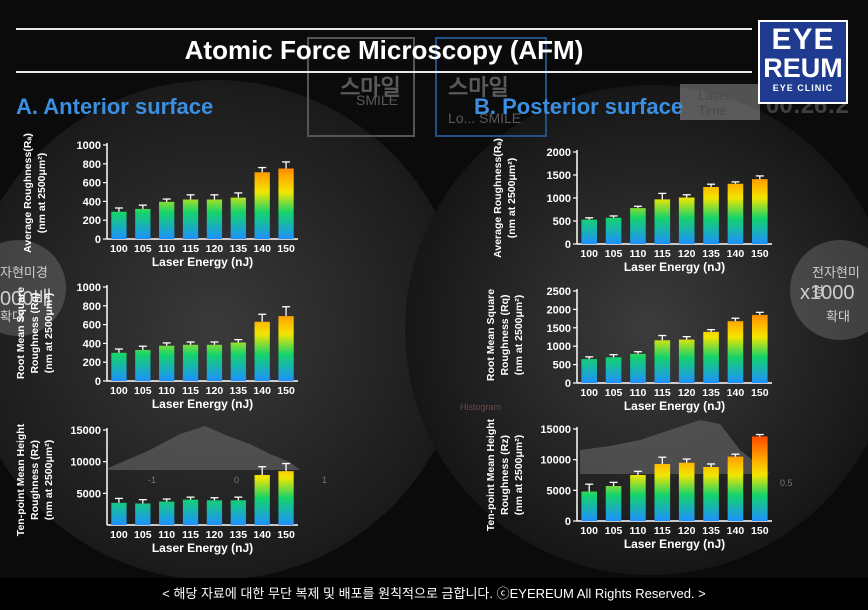  I want to click on y-tick-label: 200, so click(92, 221).